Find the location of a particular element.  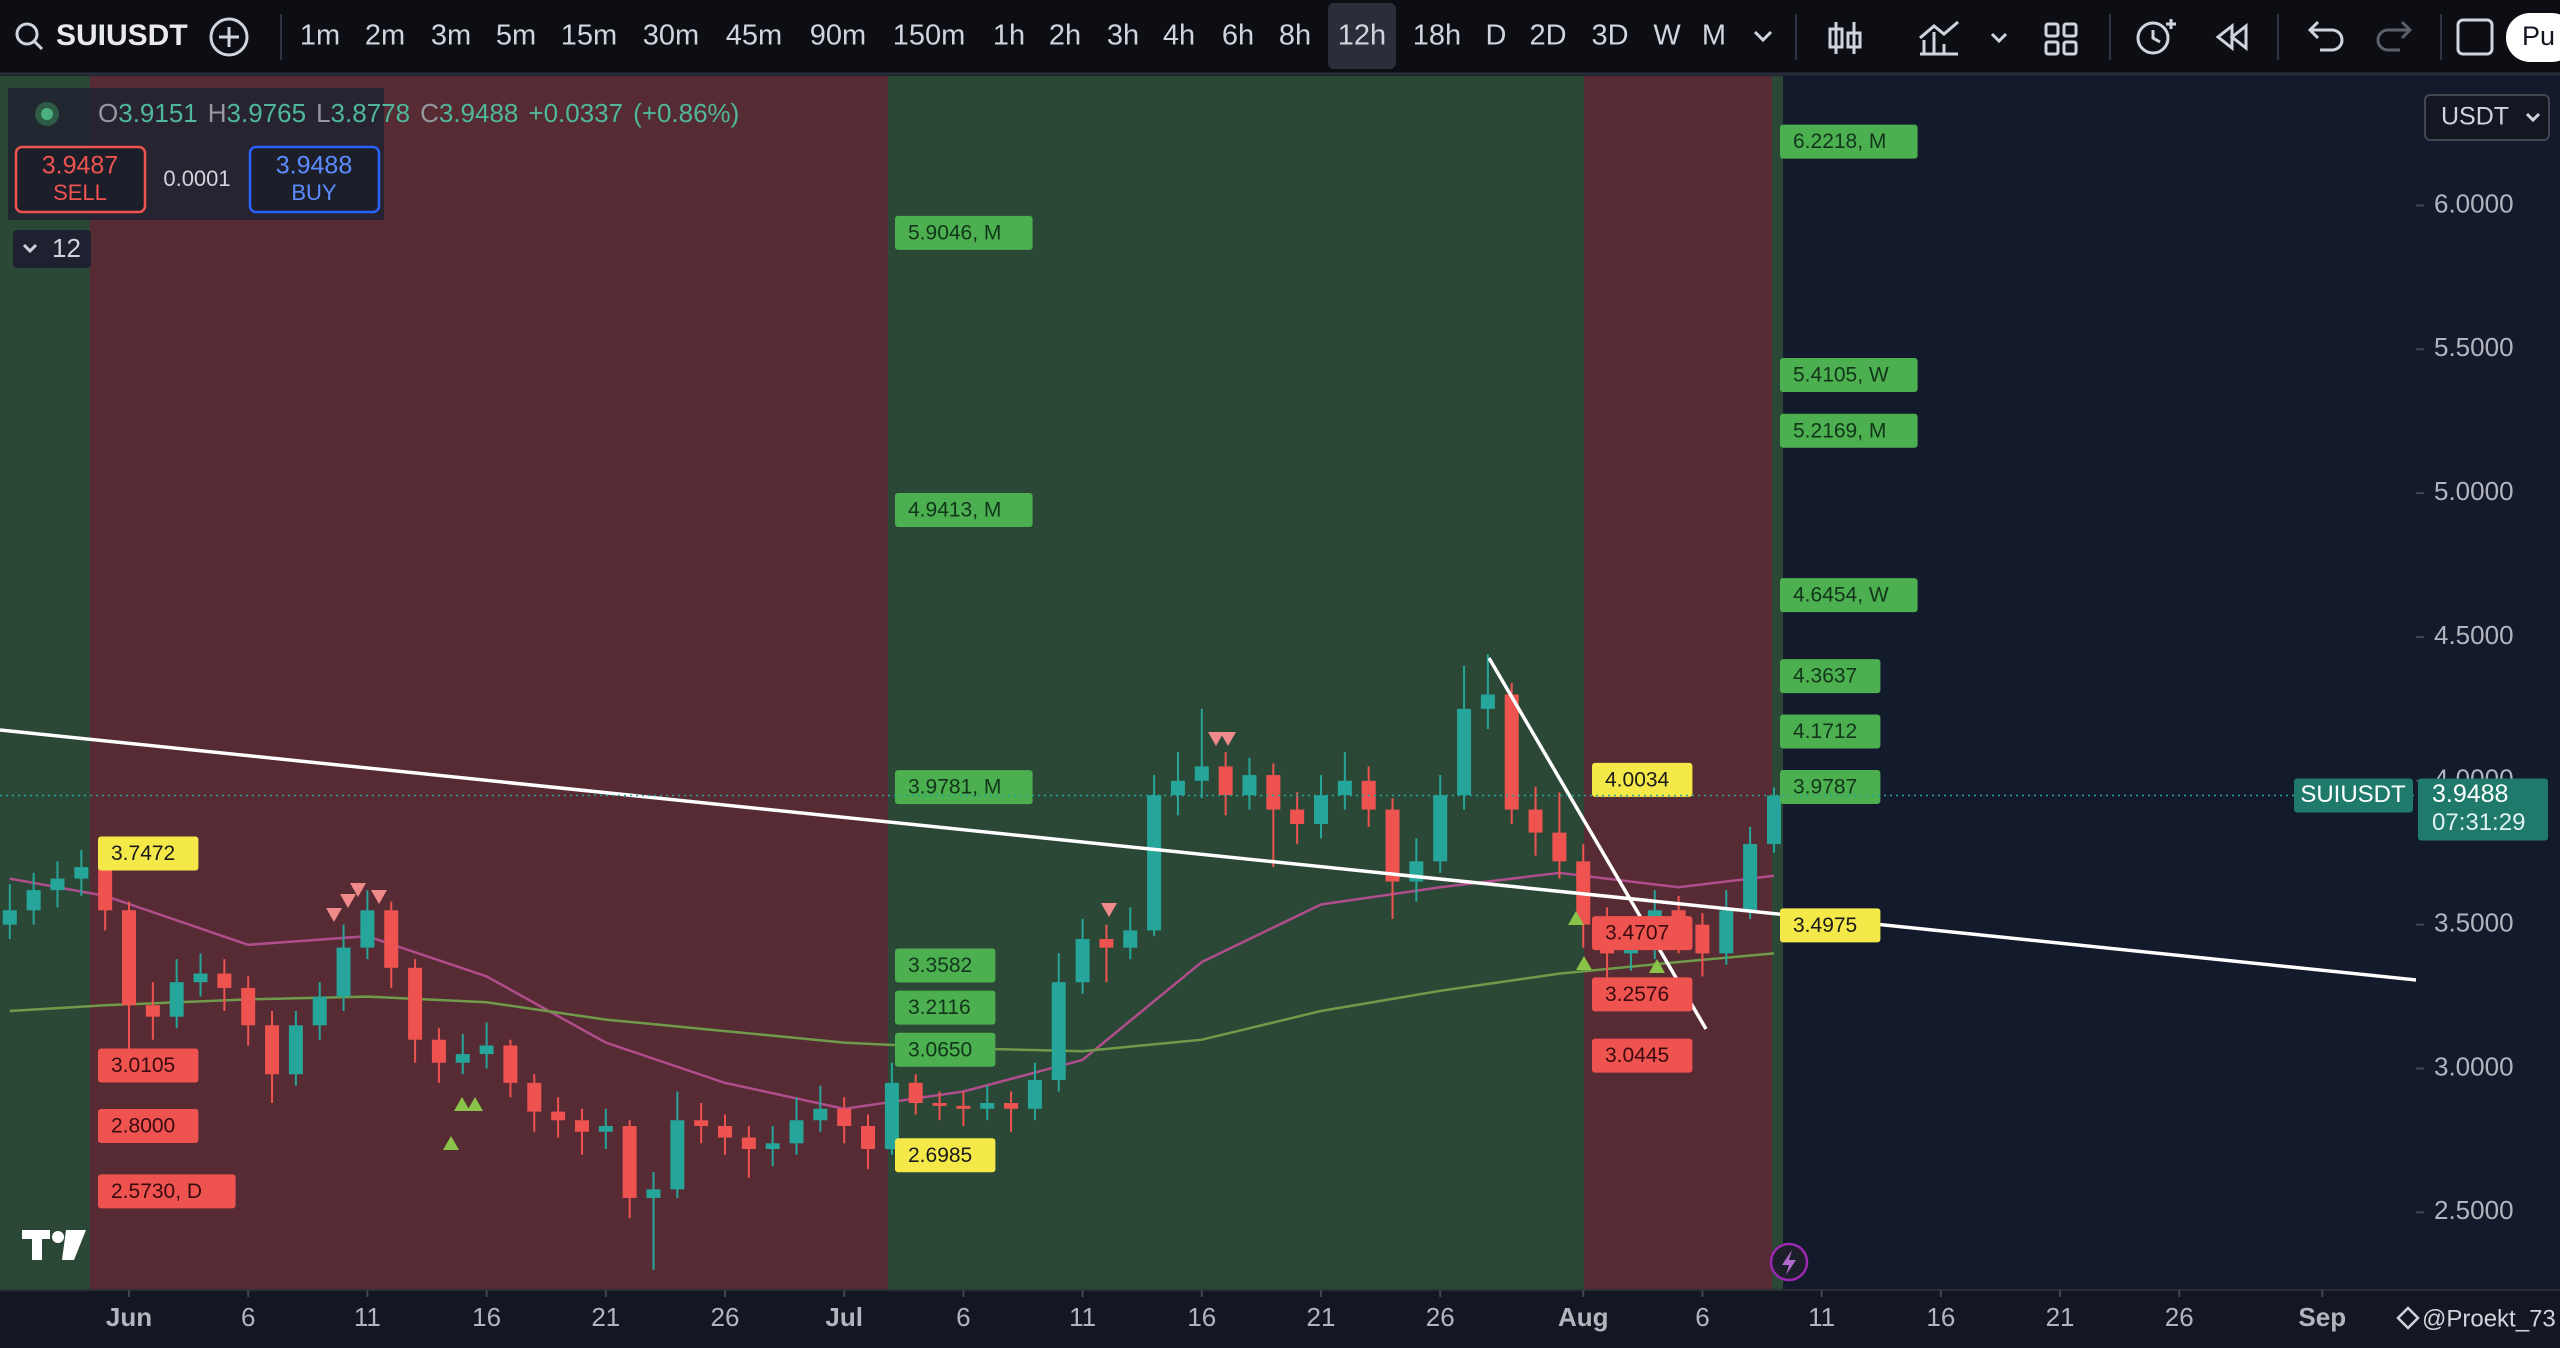

session-zone-red is located at coordinates (1683, 683).